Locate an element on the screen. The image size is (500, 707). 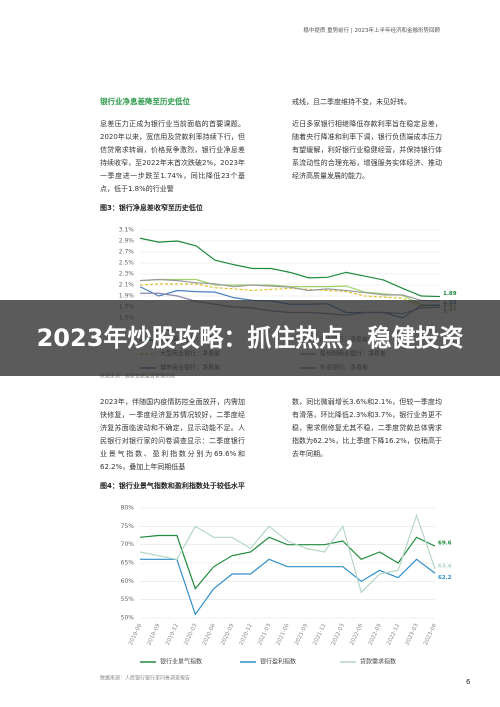
section-title: 银行业净息差降至历史低位 is located at coordinates (145, 101).